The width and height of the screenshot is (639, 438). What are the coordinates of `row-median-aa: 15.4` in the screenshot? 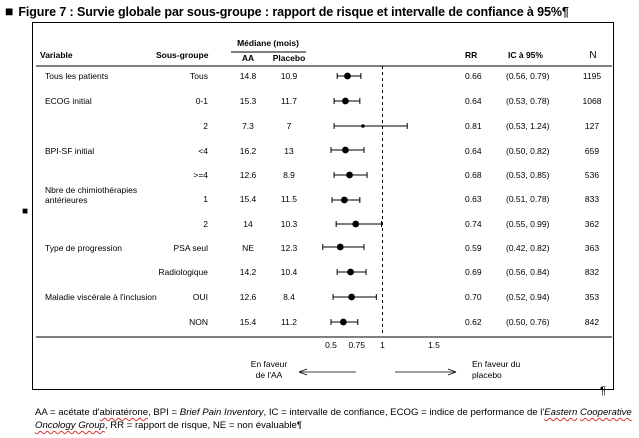 It's located at (248, 199).